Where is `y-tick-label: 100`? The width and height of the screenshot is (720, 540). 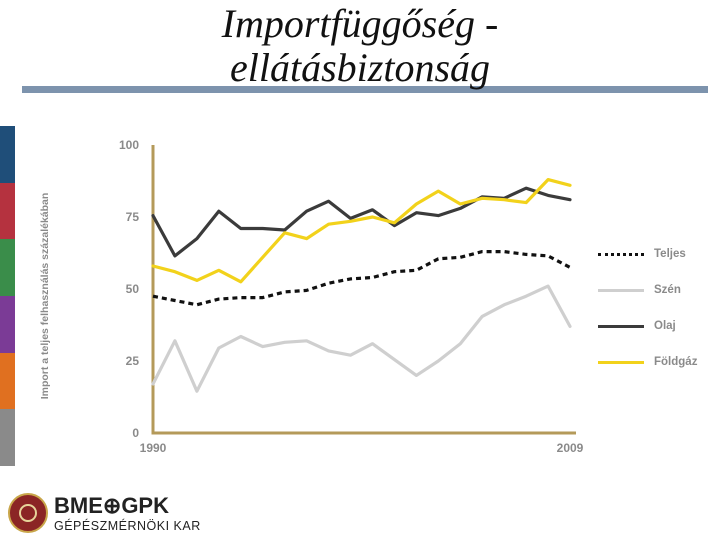
y-tick-label: 100 is located at coordinates (129, 145).